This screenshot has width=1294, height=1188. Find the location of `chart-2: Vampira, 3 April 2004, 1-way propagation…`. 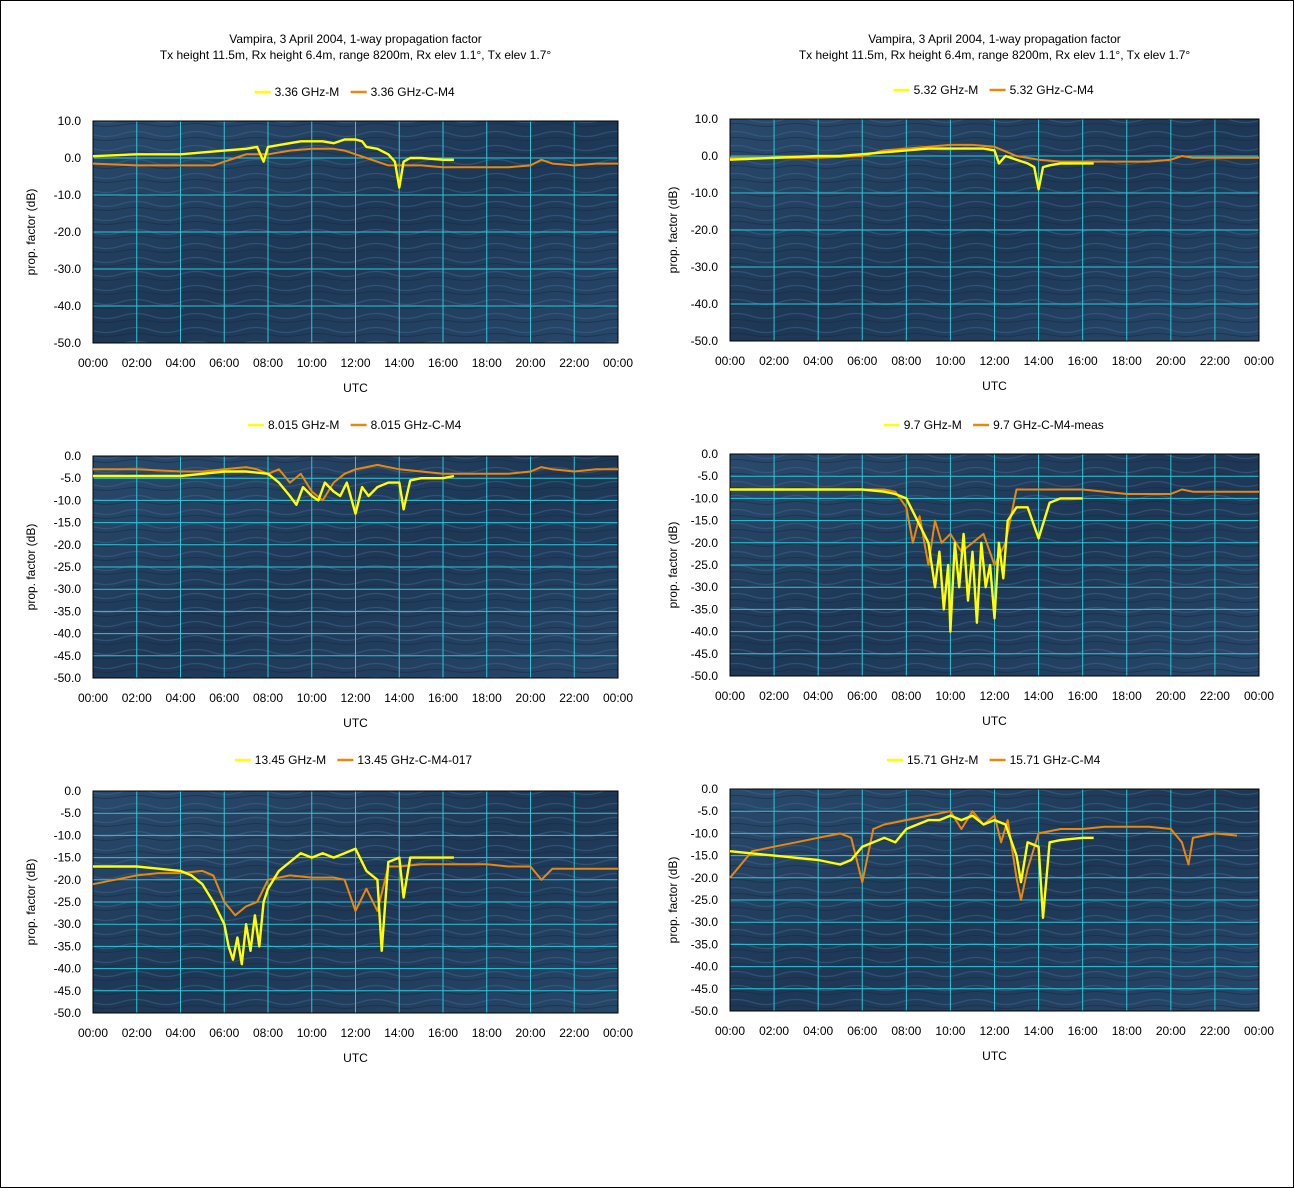

chart-2: Vampira, 3 April 2004, 1-way propagation… is located at coordinates (970, 212).